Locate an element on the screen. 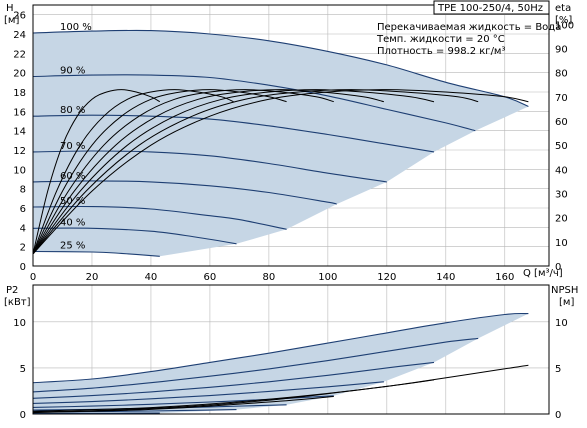 This screenshot has width=587, height=428. x-tick-label: 100 is located at coordinates (327, 277).